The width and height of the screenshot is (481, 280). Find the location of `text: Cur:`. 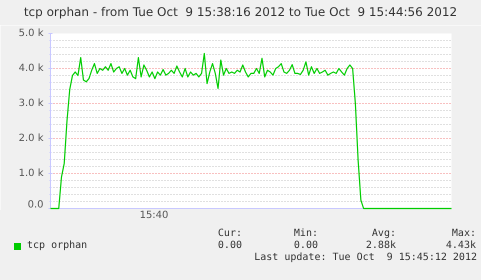

text: Cur: is located at coordinates (230, 234).